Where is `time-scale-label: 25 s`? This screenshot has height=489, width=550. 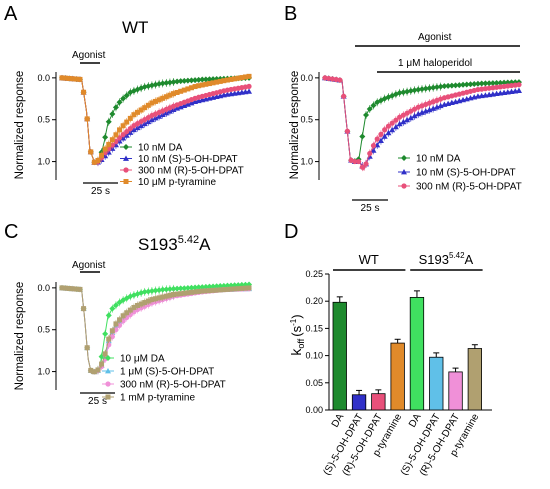 time-scale-label: 25 s is located at coordinates (97, 401).